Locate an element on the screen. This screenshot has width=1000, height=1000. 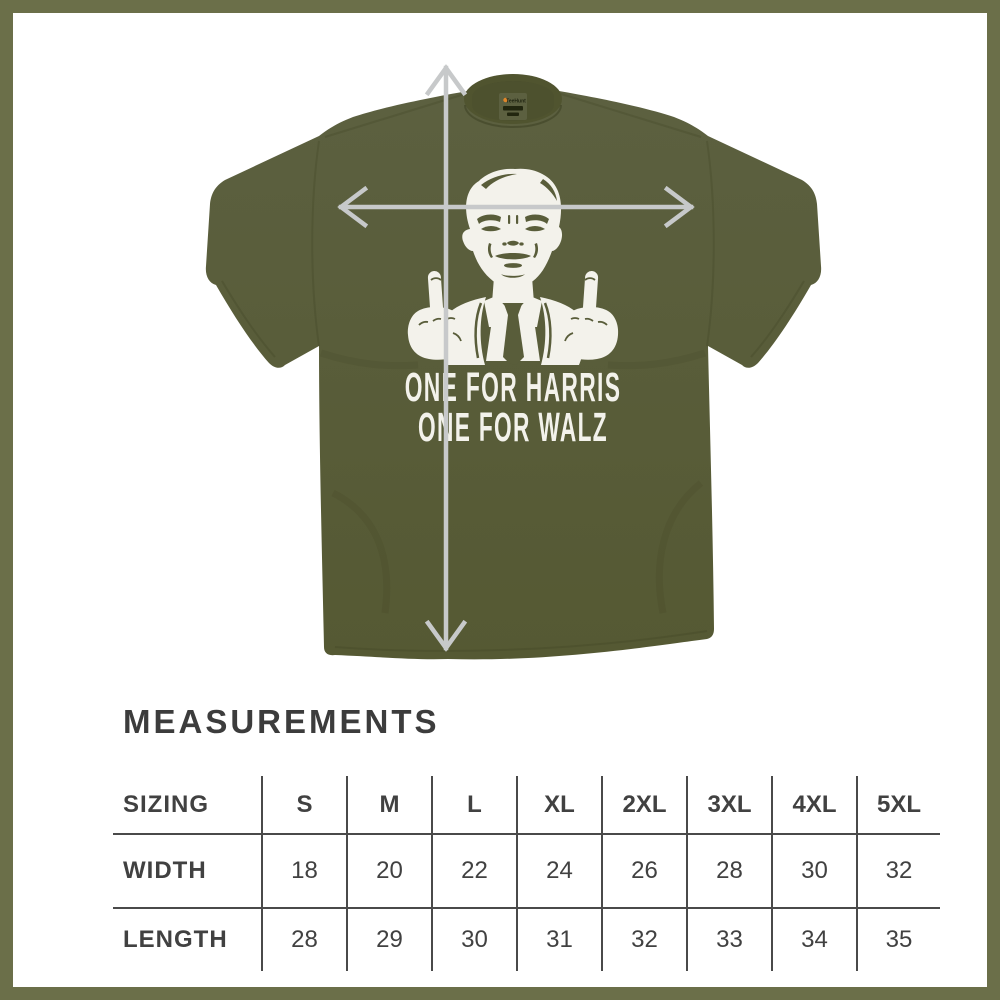
tshirt-print: ONE FOR HARRIS ONE FOR WALZ is located at coordinates (513, 309).